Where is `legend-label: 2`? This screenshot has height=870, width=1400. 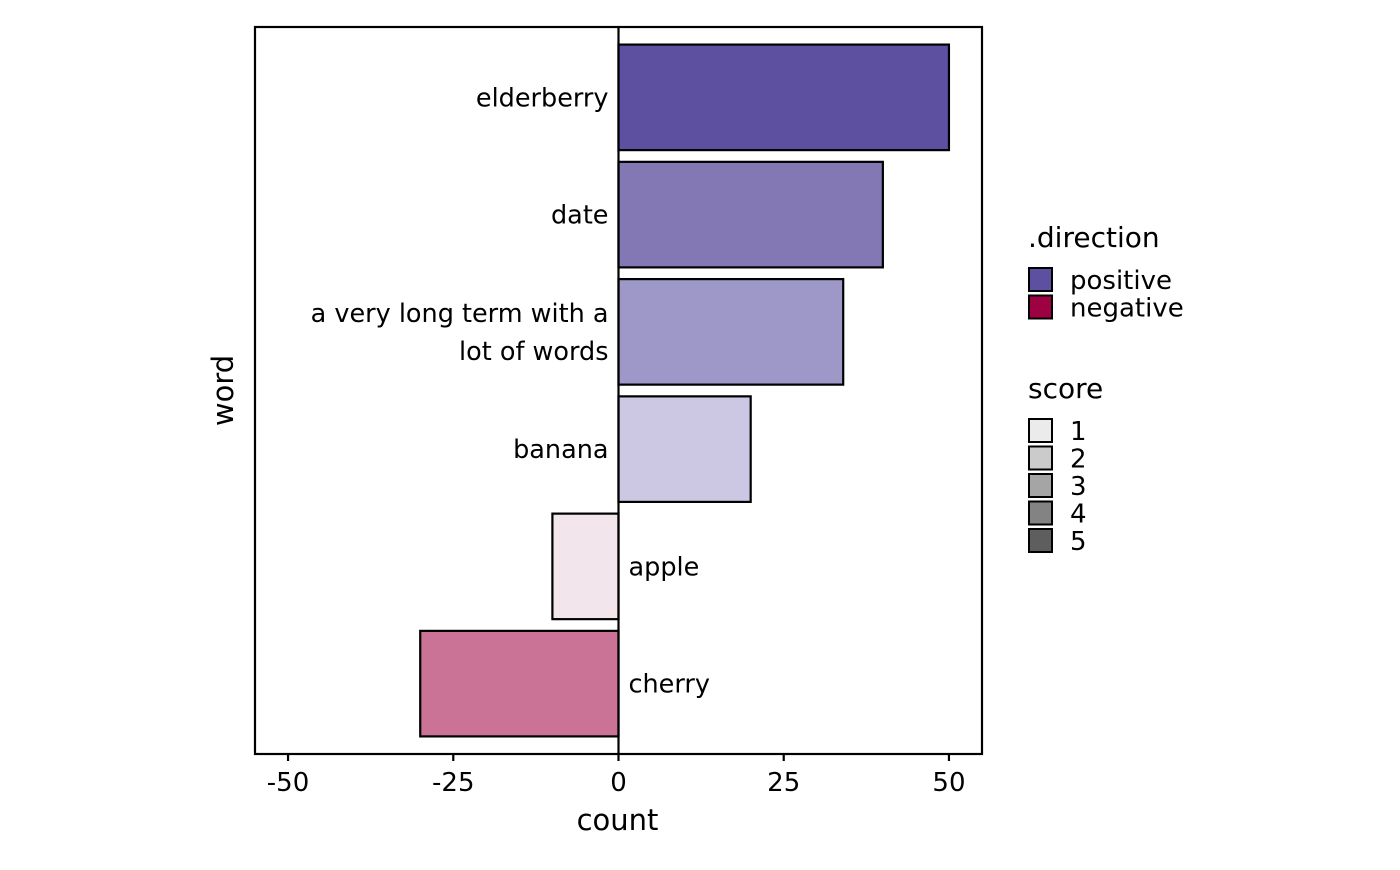
legend-label: 2 is located at coordinates (1078, 460).